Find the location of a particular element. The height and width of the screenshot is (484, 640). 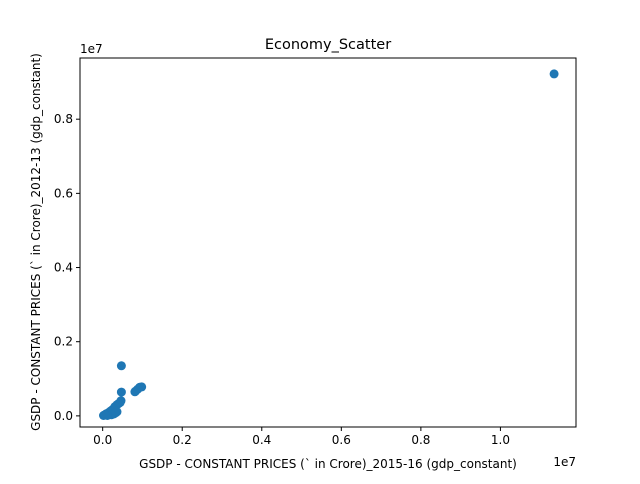

y-tick-label-1: 0.2 is located at coordinates (63, 342).